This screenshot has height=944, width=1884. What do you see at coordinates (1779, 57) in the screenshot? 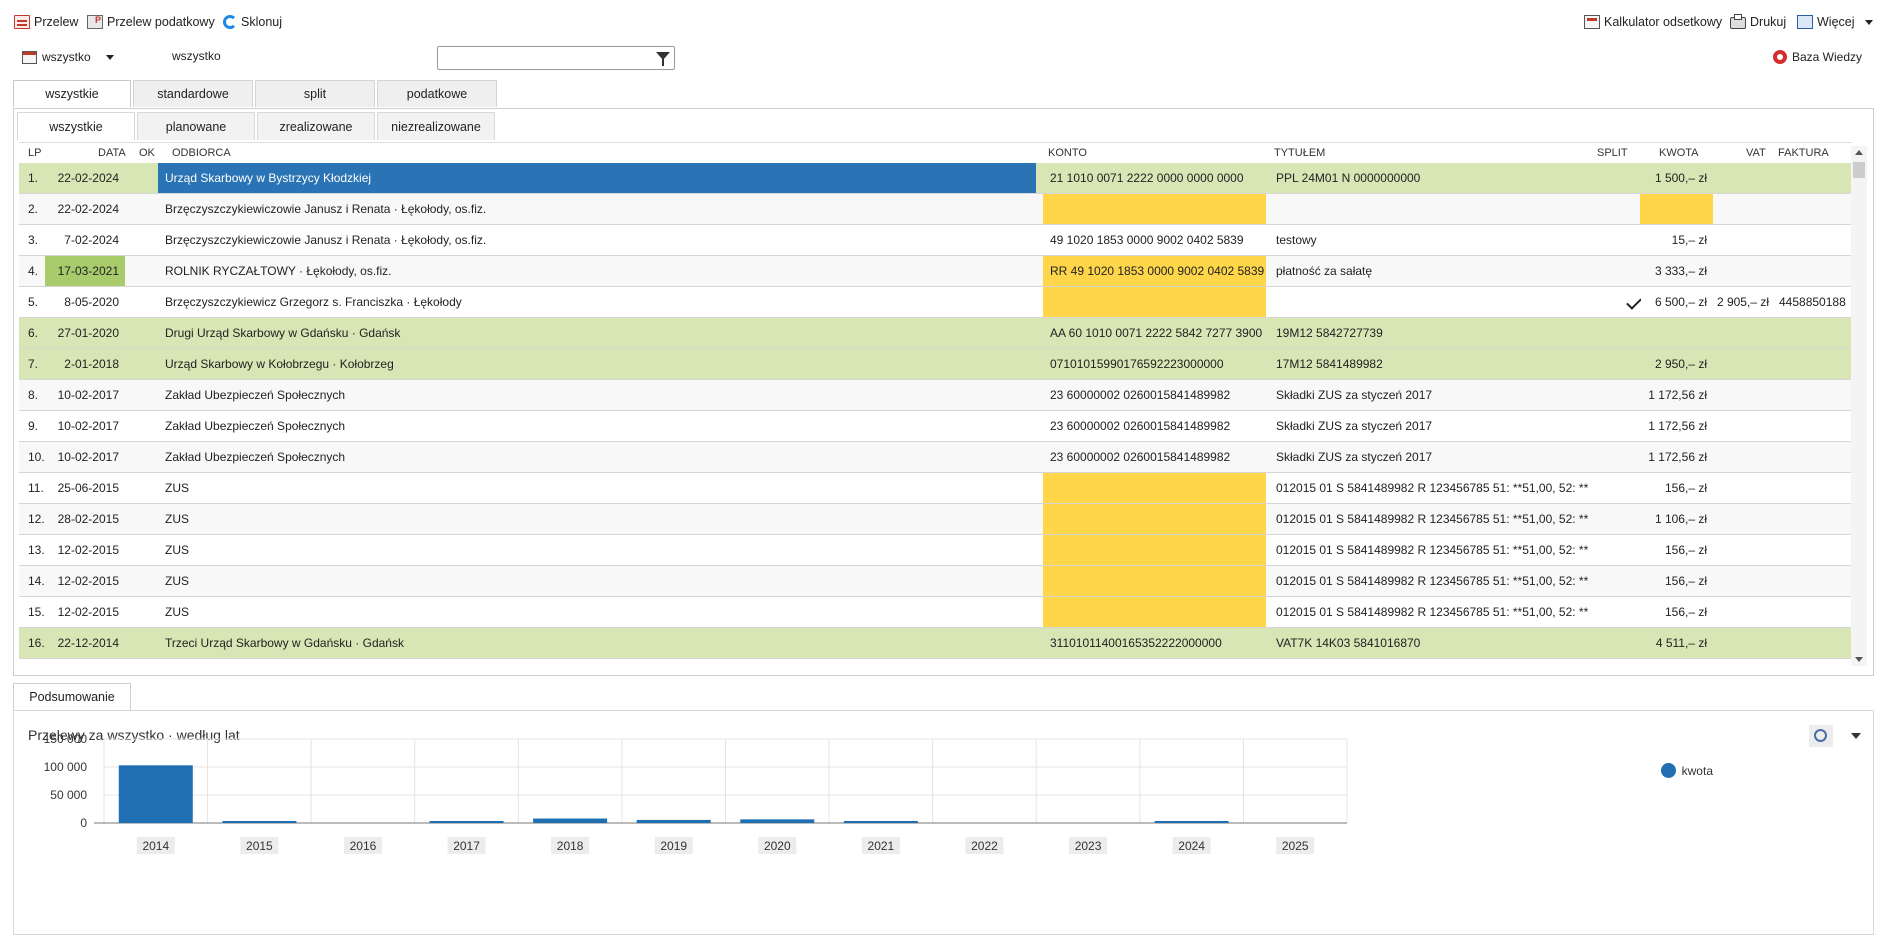
I see `lifebuoy-icon` at bounding box center [1779, 57].